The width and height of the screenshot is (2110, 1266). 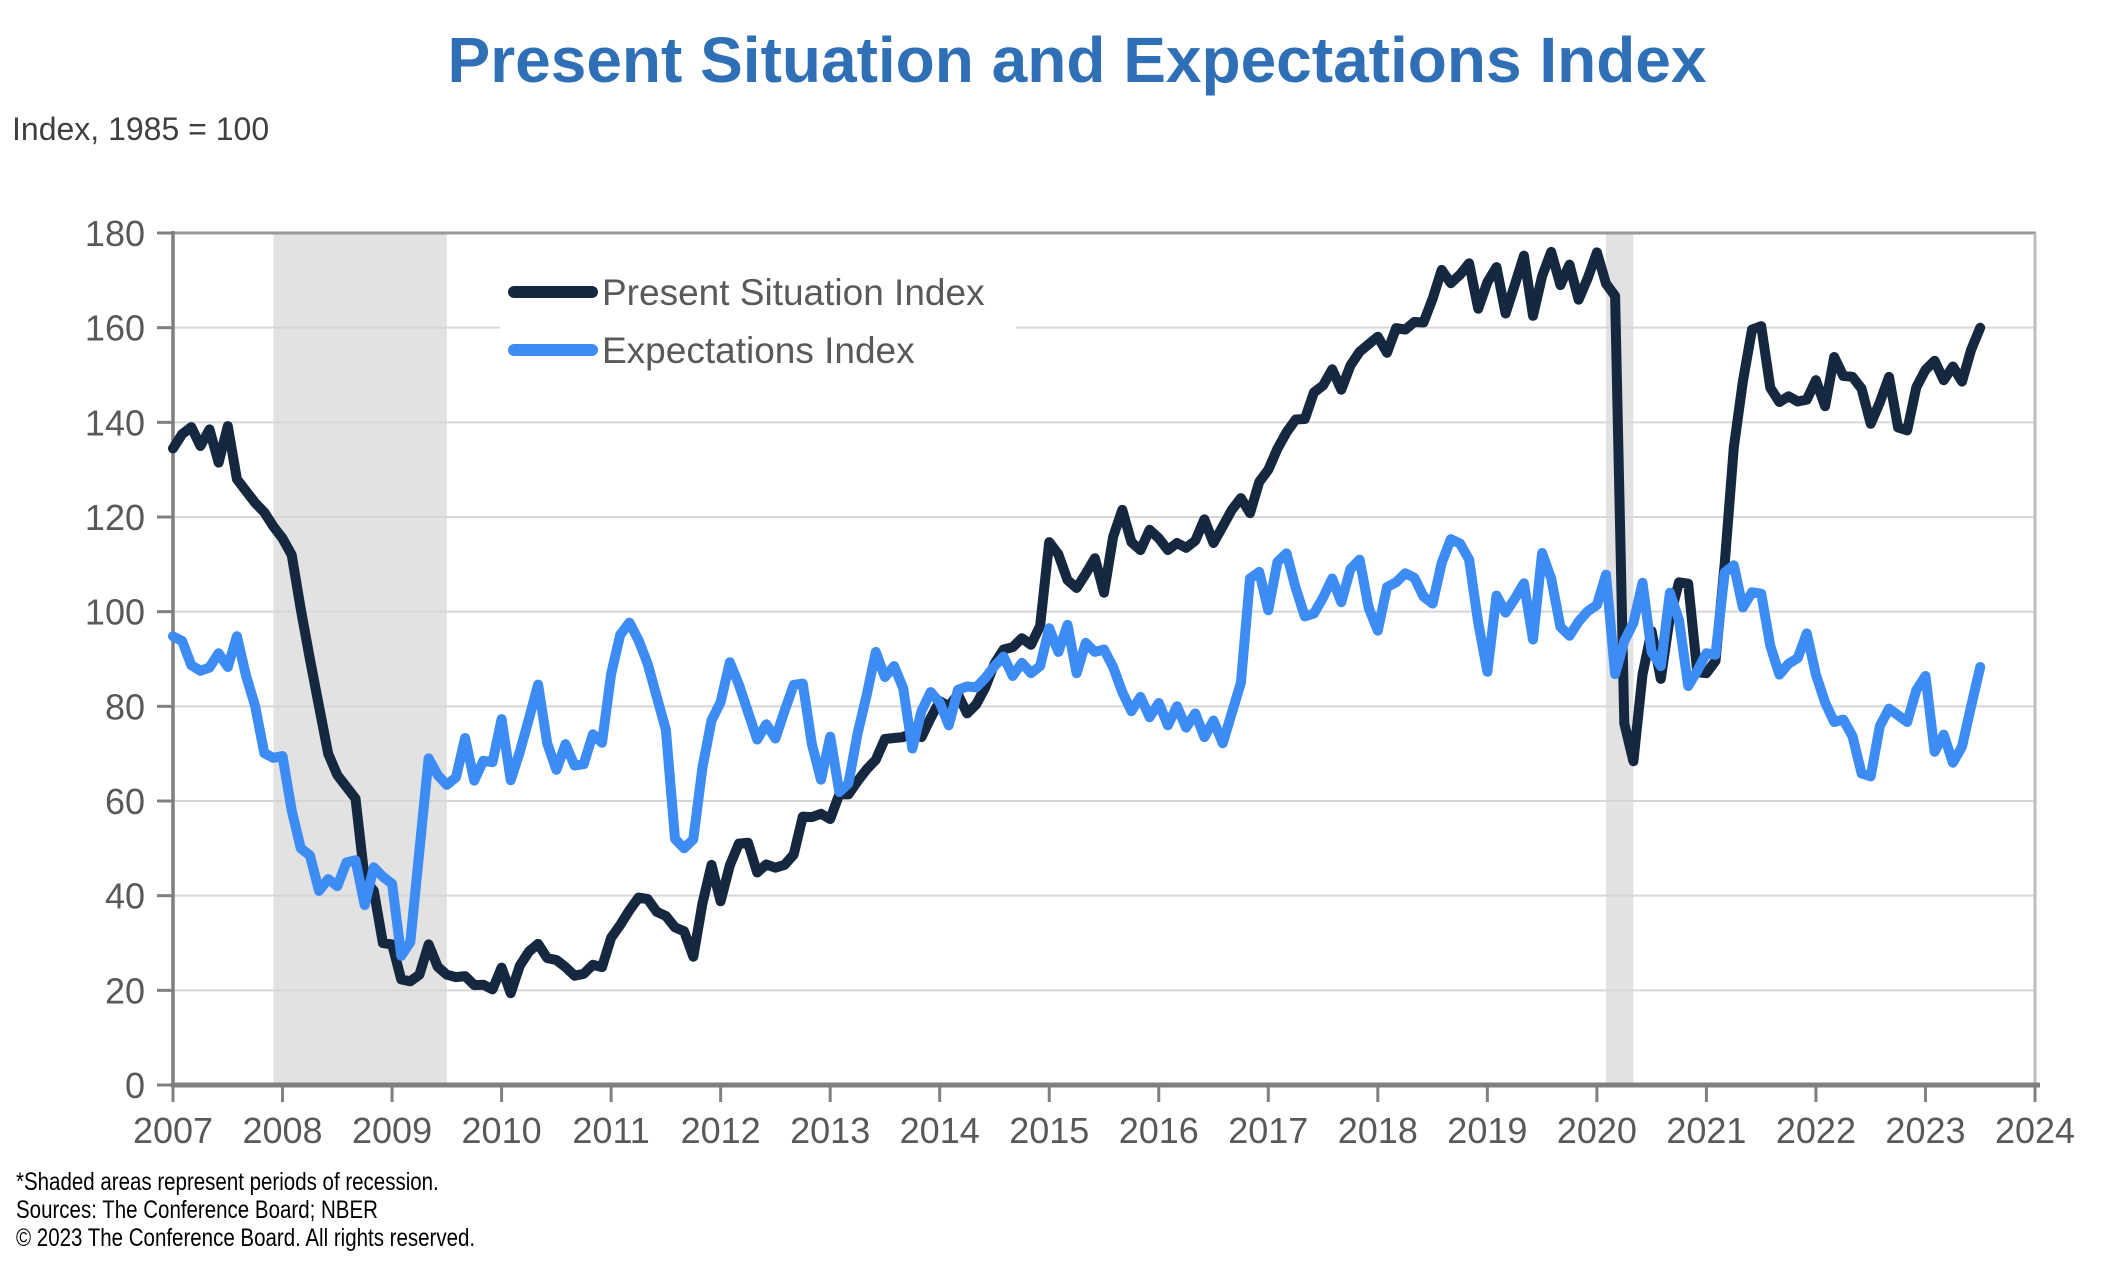 What do you see at coordinates (115, 659) in the screenshot?
I see `y-axis-labels: 0 20 40 60 80 100 120 140 160 180` at bounding box center [115, 659].